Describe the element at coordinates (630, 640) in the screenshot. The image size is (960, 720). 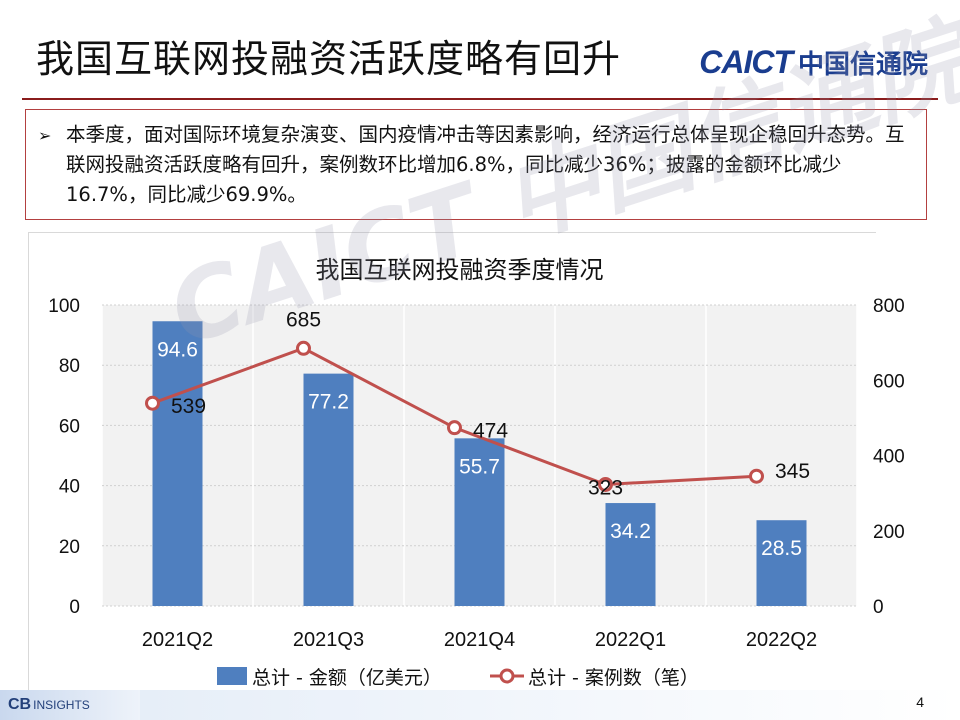
I see `x-tick-label: 2022Q1` at that location.